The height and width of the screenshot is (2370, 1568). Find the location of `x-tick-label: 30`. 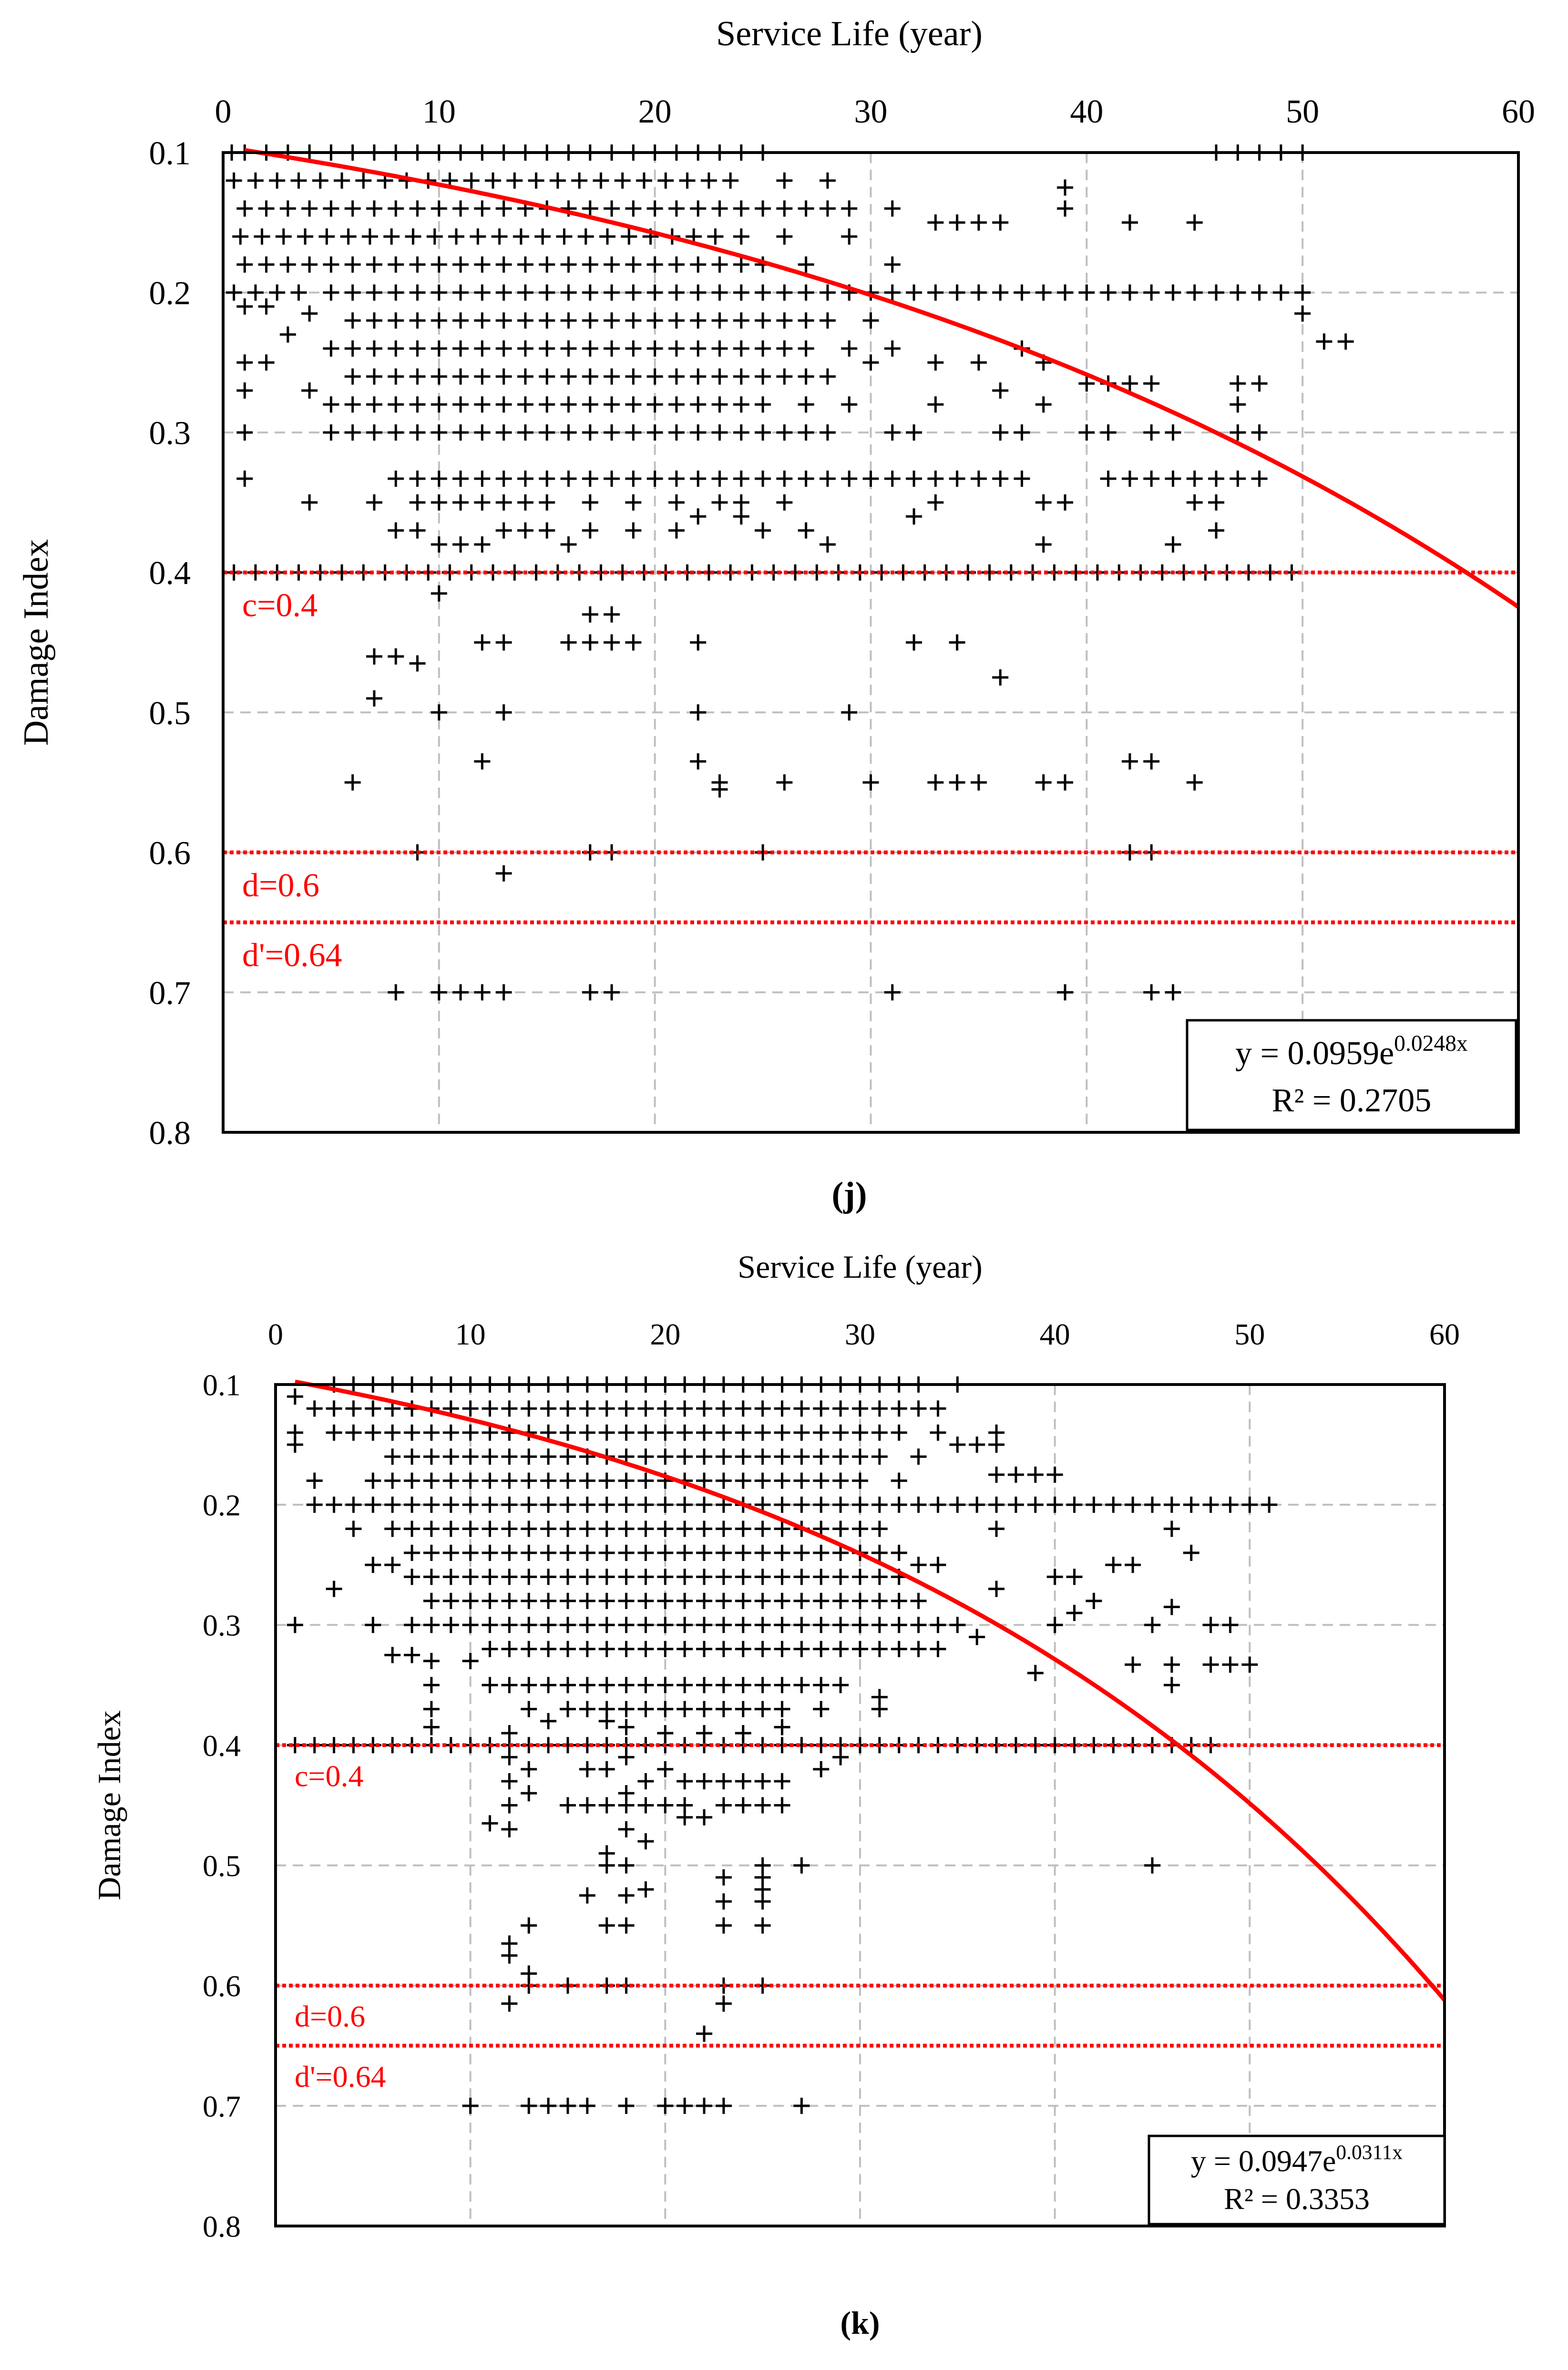

x-tick-label: 30 is located at coordinates (860, 1334).